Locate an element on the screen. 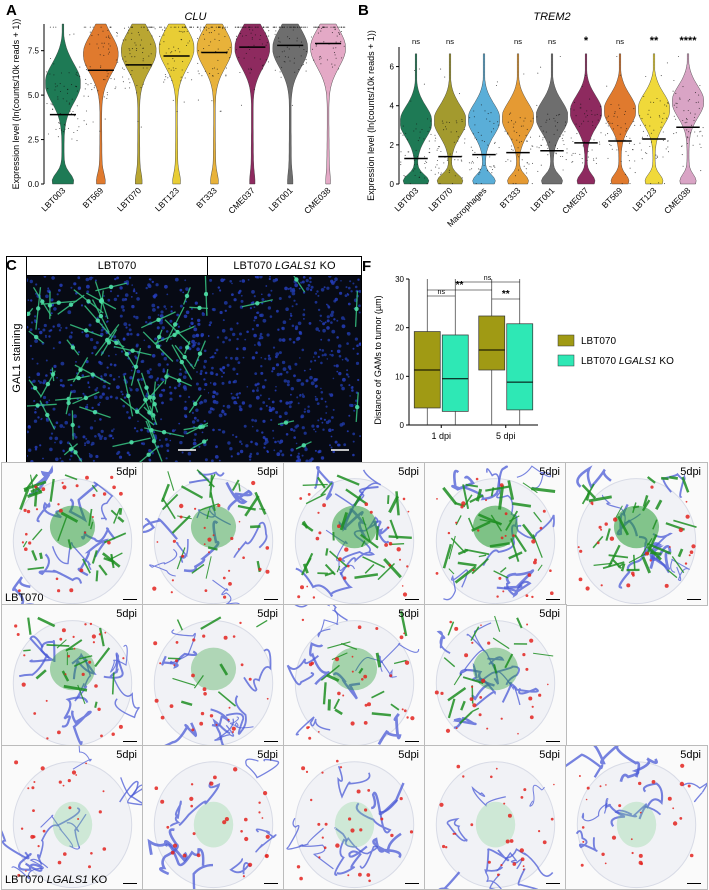 Image resolution: width=709 pixels, height=890 pixels. fish-render is located at coordinates (350, 824).